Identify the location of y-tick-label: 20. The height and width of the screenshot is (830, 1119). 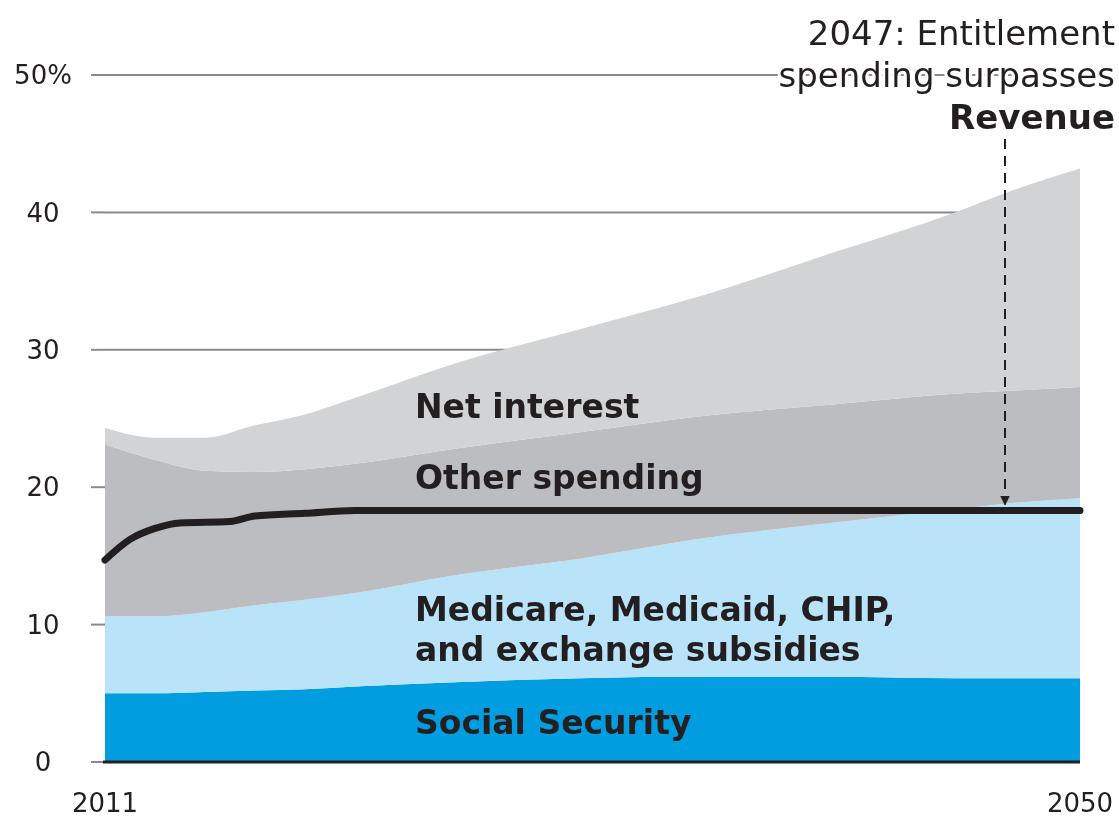
(43, 487).